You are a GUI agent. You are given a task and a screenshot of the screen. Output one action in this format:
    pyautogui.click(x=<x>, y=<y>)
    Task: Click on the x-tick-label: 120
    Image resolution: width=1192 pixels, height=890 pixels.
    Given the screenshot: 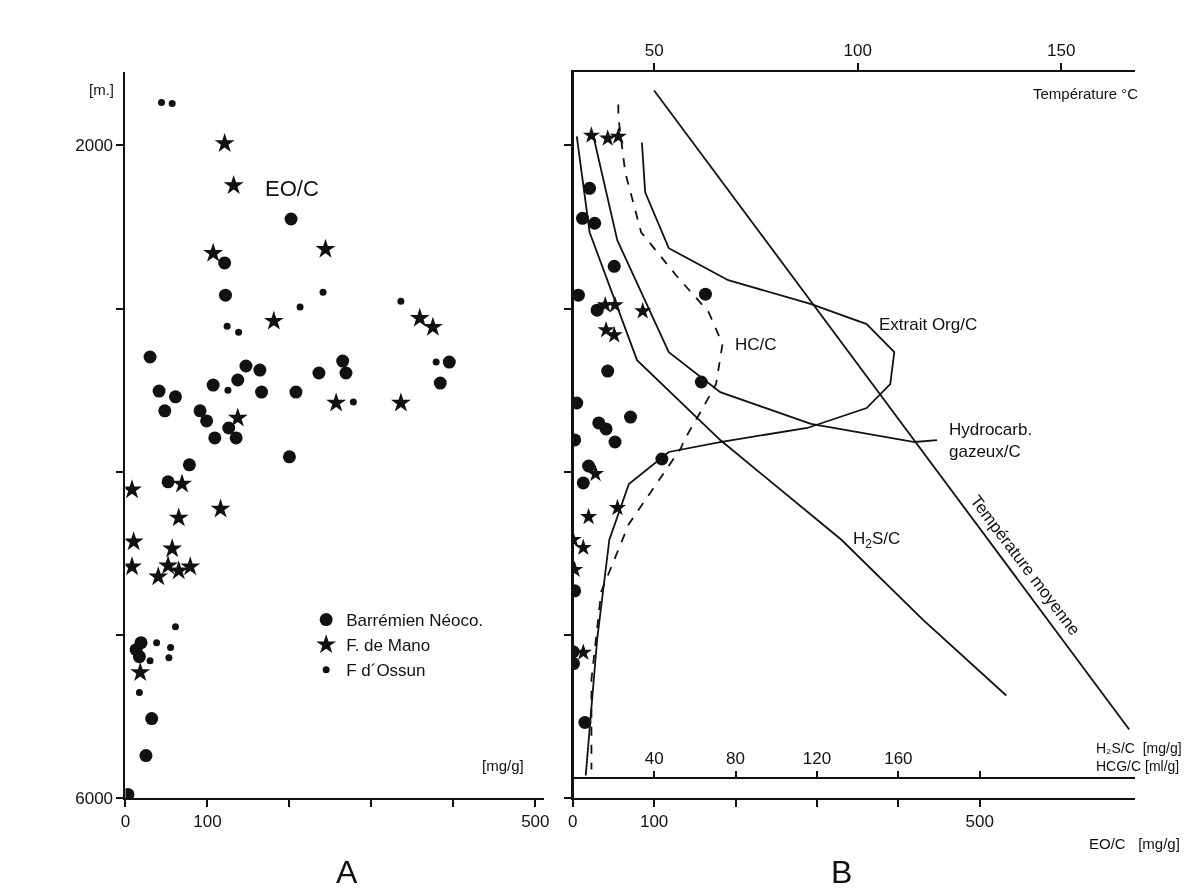 What is the action you would take?
    pyautogui.click(x=817, y=759)
    